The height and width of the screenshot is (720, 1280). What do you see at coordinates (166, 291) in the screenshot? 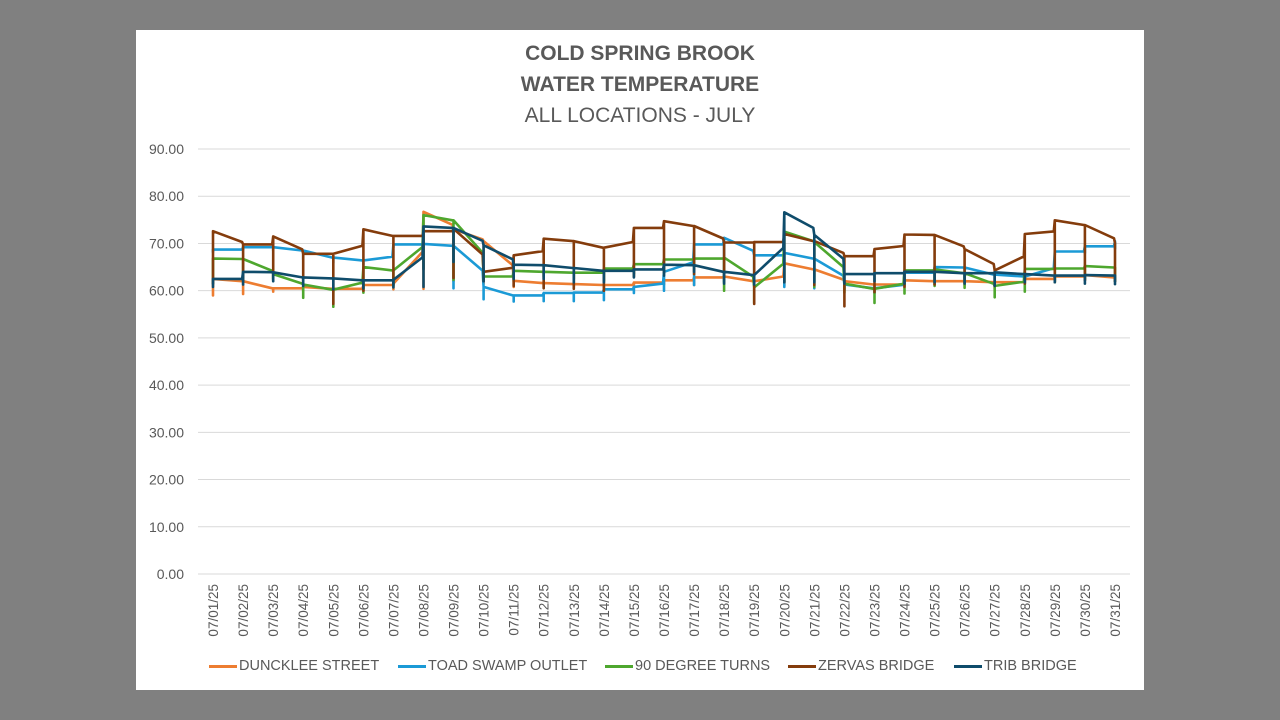
I see `y-tick-label: 60.00` at bounding box center [166, 291].